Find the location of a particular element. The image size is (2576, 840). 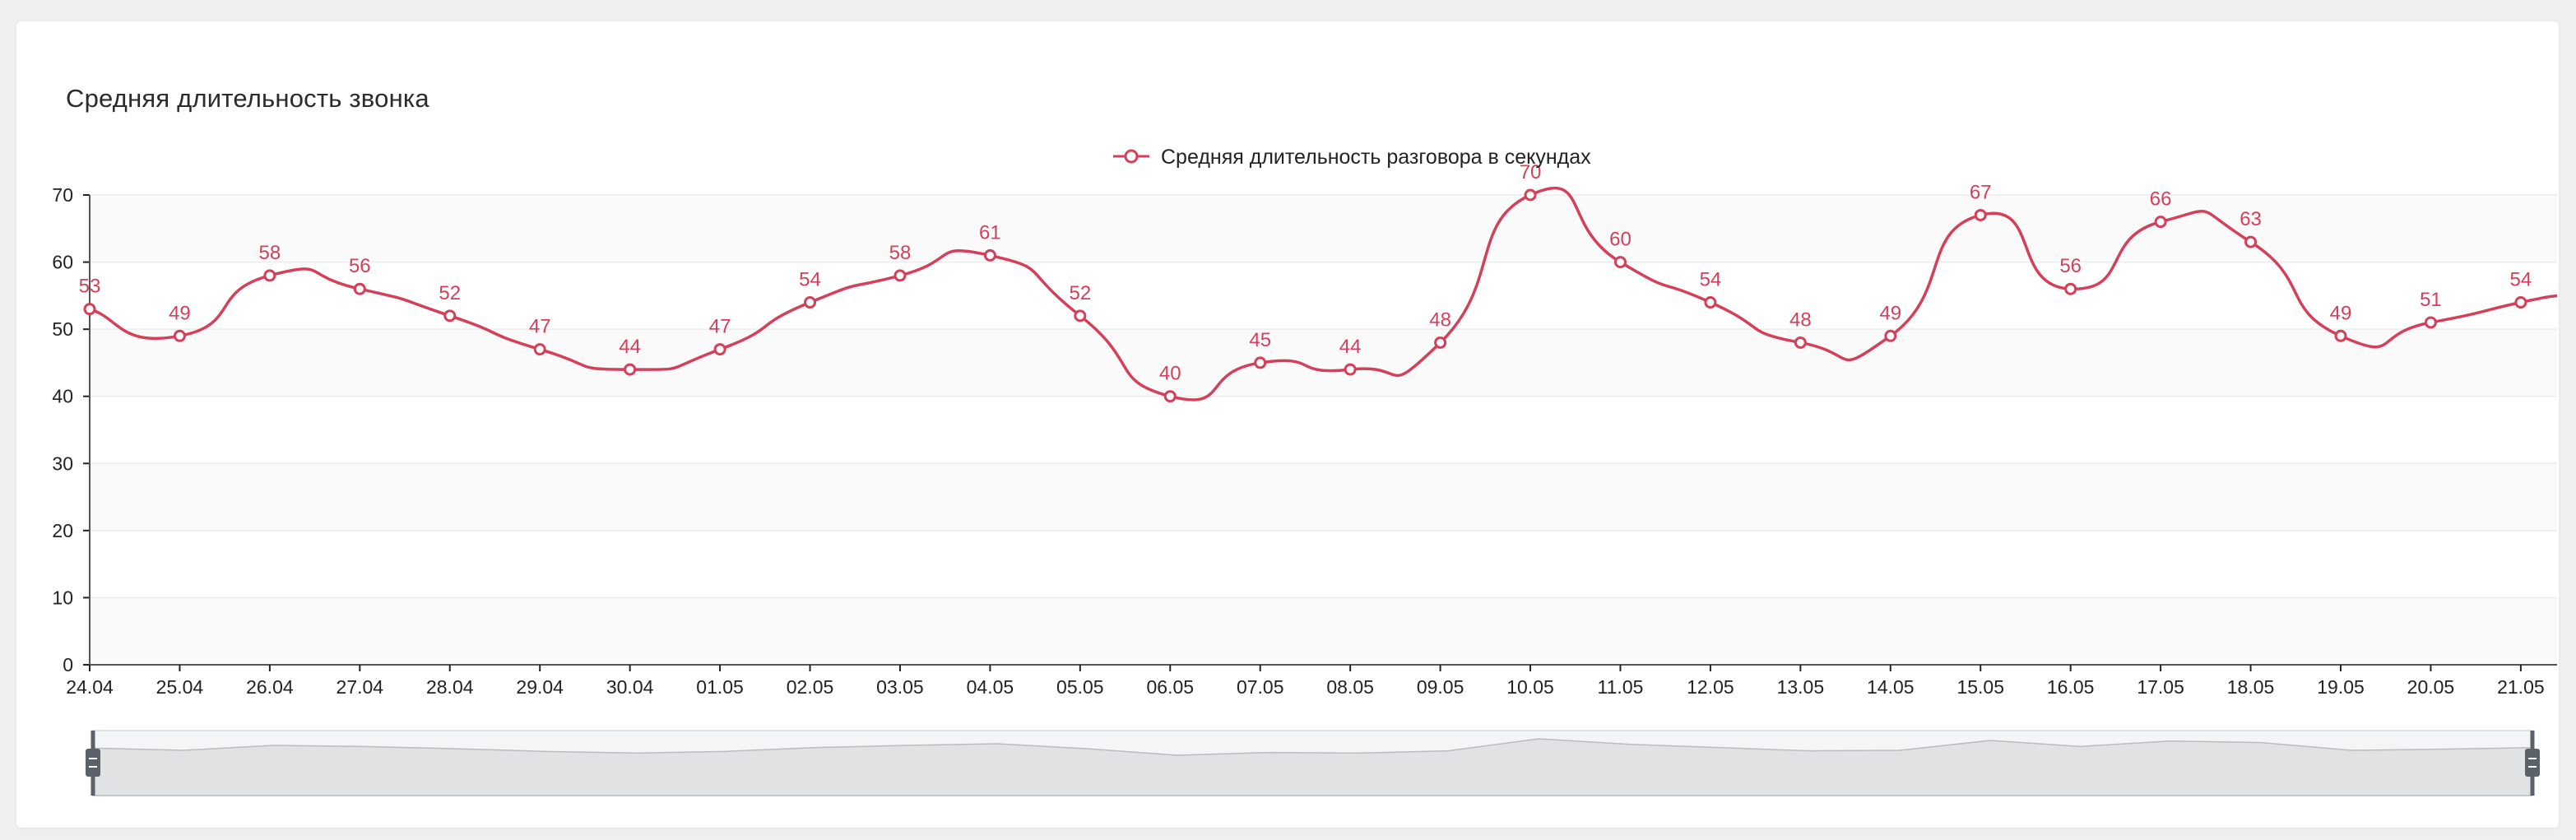

data-label: 45 is located at coordinates (1260, 340).